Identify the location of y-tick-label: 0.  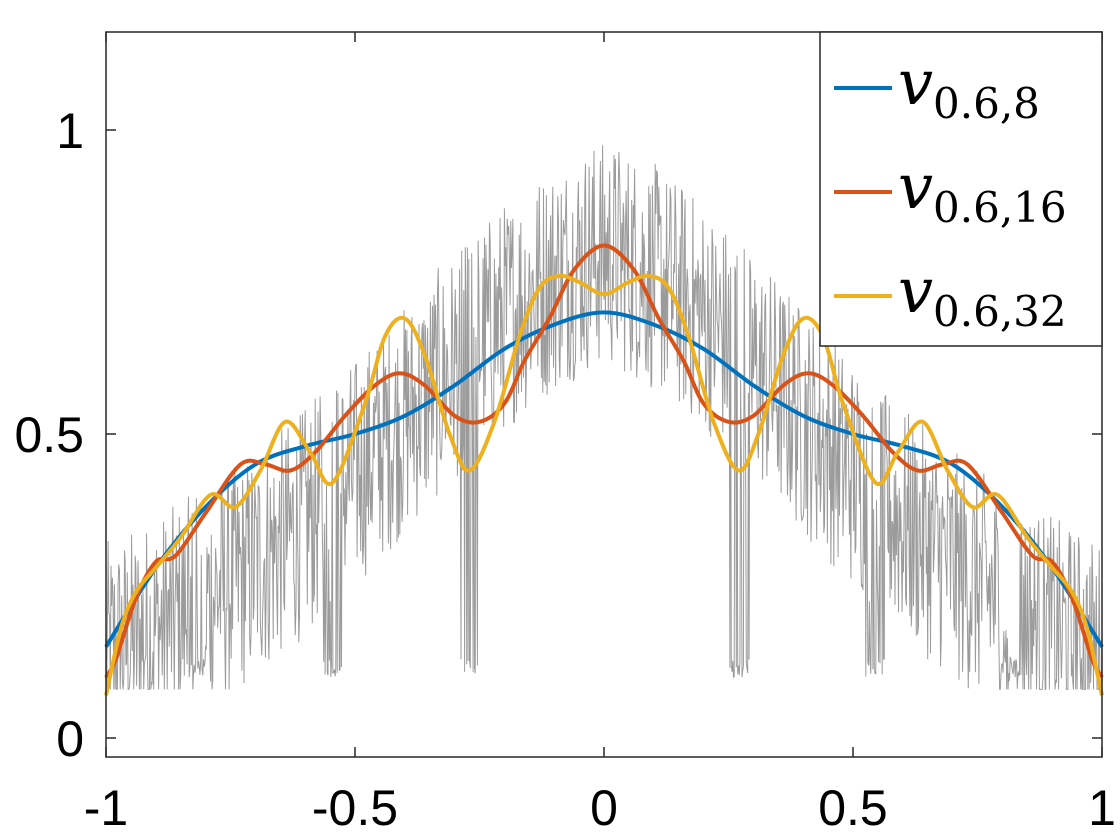
(70, 739).